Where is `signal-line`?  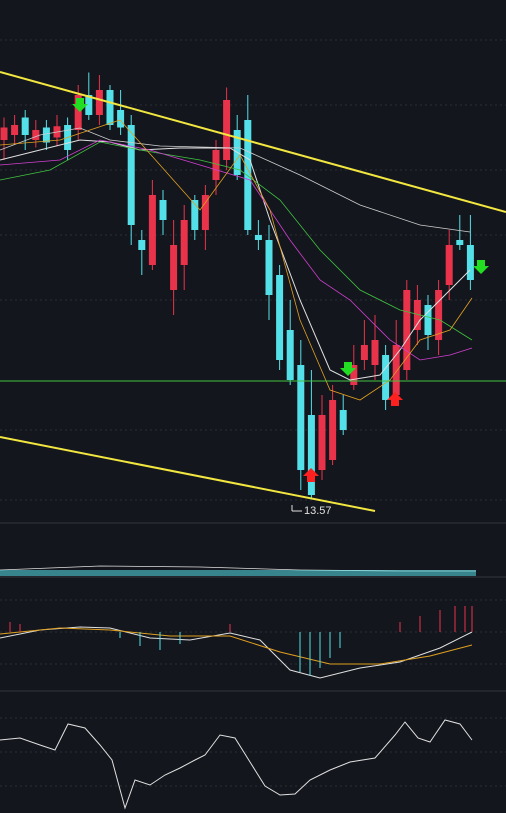
signal-line is located at coordinates (236, 646).